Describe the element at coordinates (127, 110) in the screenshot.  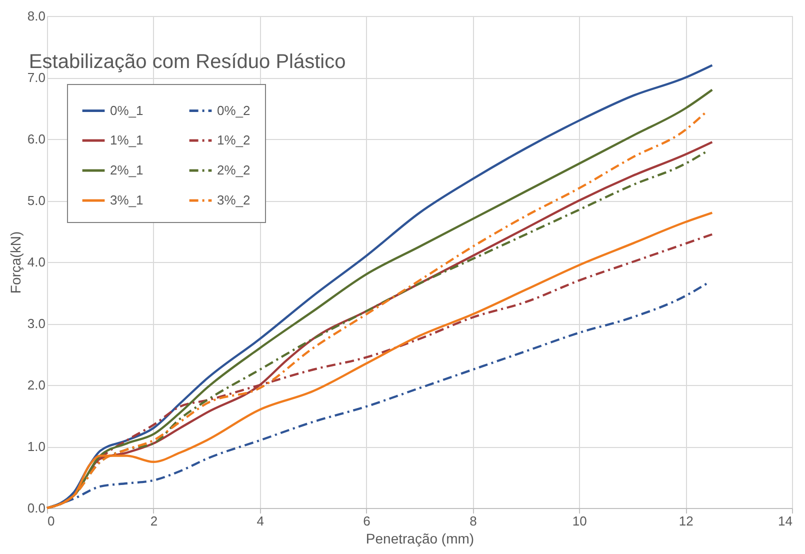
I see `legend-label: 0%_1` at that location.